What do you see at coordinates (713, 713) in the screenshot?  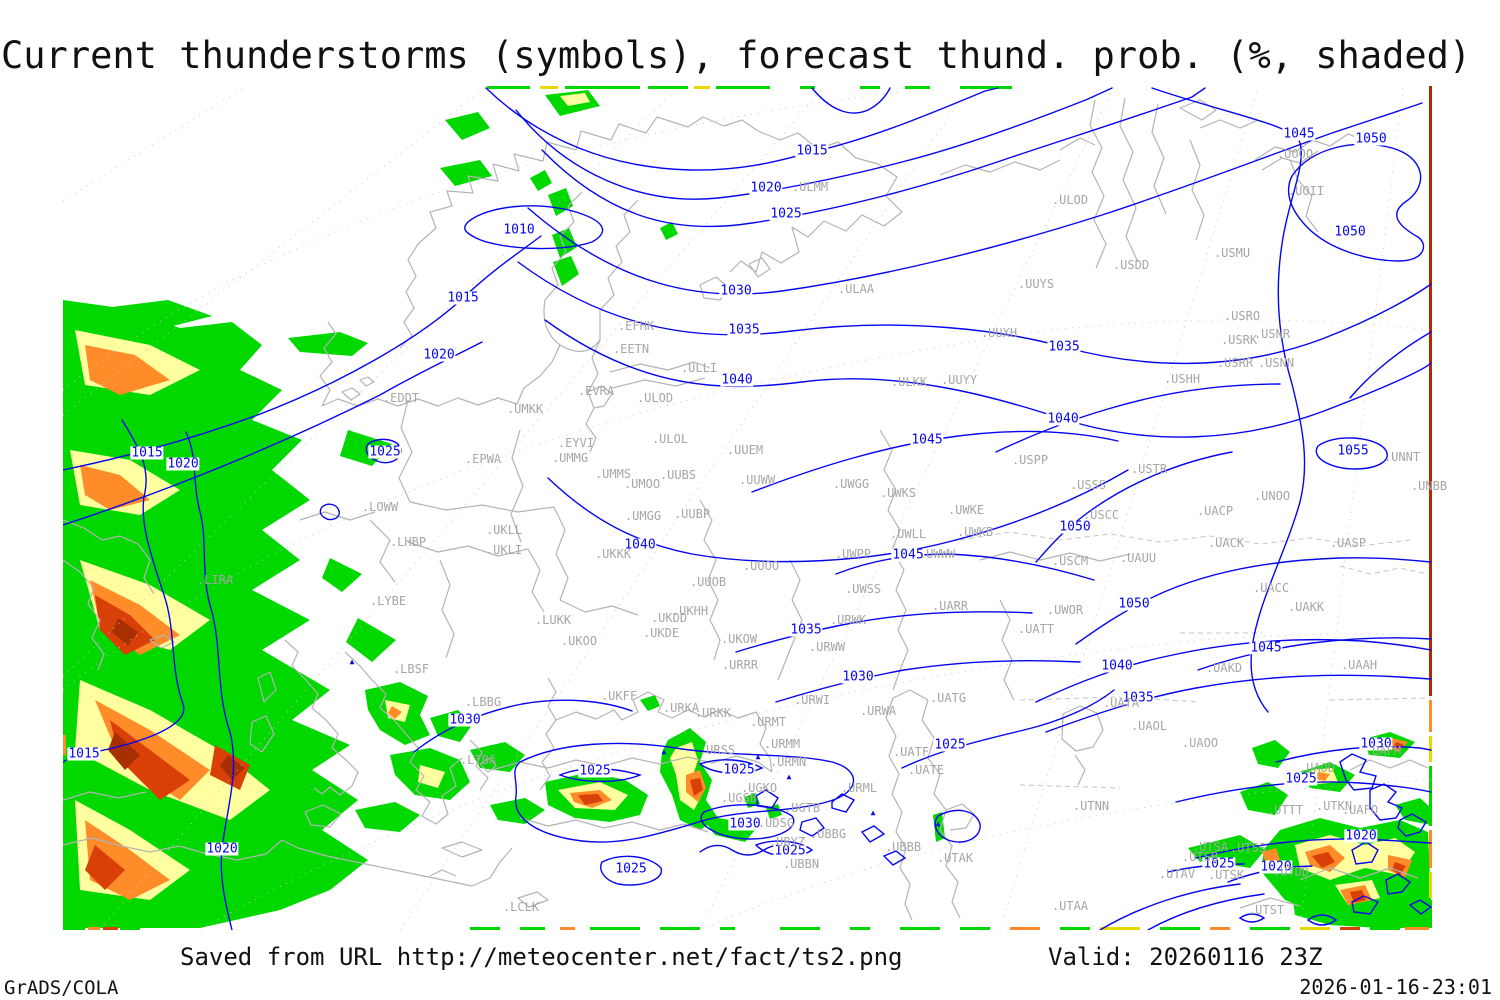 I see `station-label: .URKK` at bounding box center [713, 713].